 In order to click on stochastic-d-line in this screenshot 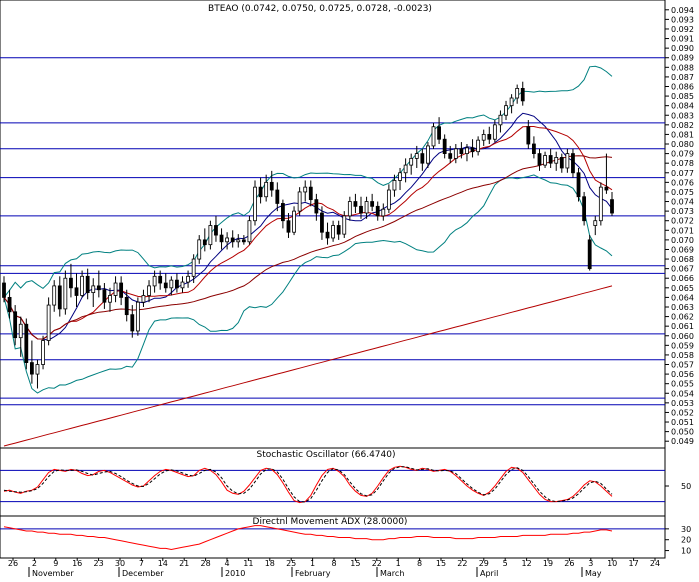, I will do `click(308, 484)`.